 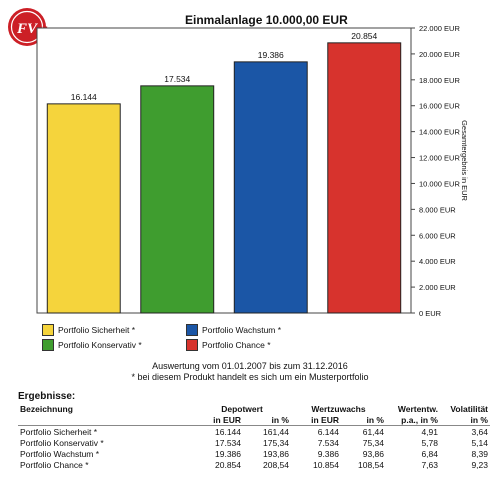 What do you see at coordinates (439, 132) in the screenshot?
I see `y-tick-label: 14.000 EUR` at bounding box center [439, 132].